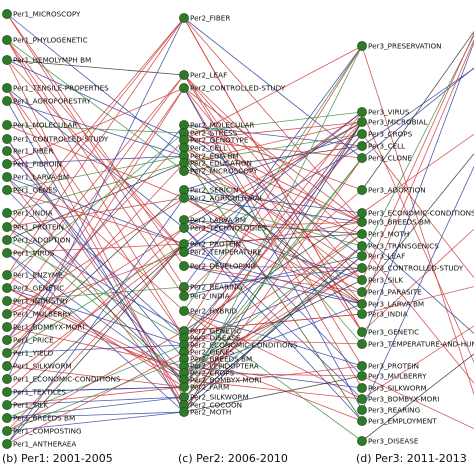 The width and height of the screenshot is (474, 474). Describe the element at coordinates (421, 213) in the screenshot. I see `node-label: Per3_ECONOMIC-CONDITIONS` at that location.